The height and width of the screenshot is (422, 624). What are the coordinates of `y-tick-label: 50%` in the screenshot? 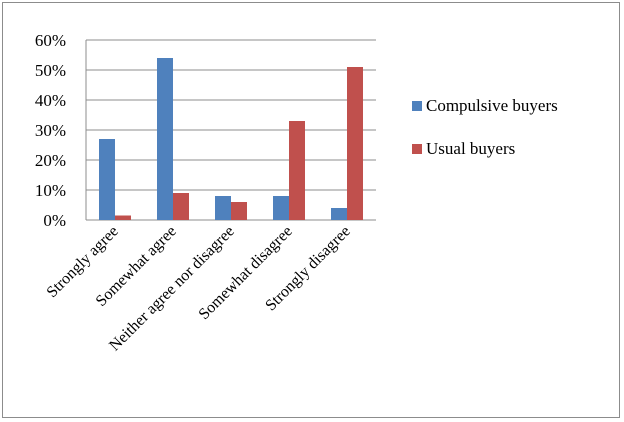 It's located at (50, 70).